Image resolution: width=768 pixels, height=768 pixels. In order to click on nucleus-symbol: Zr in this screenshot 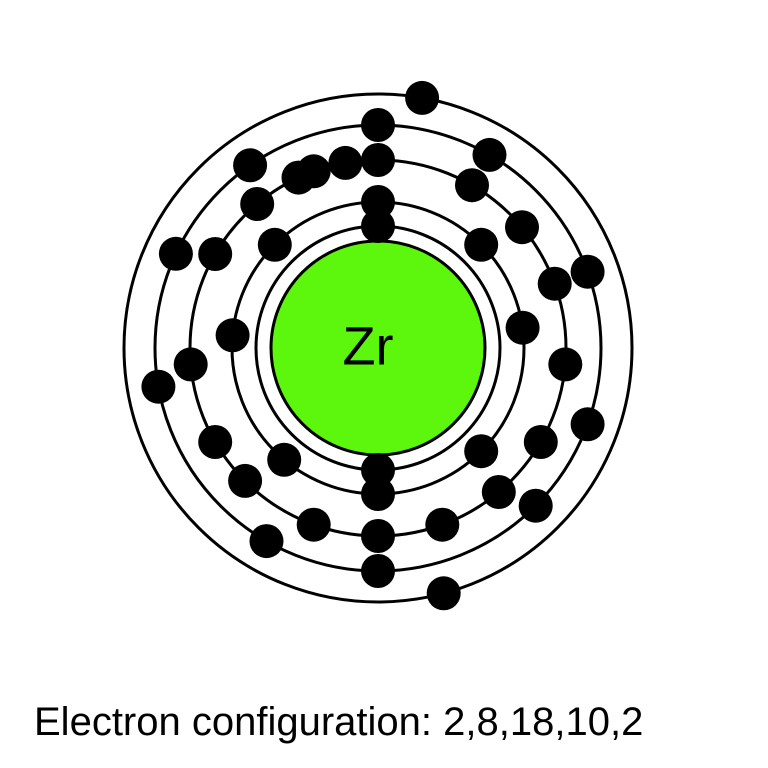, I will do `click(368, 346)`.